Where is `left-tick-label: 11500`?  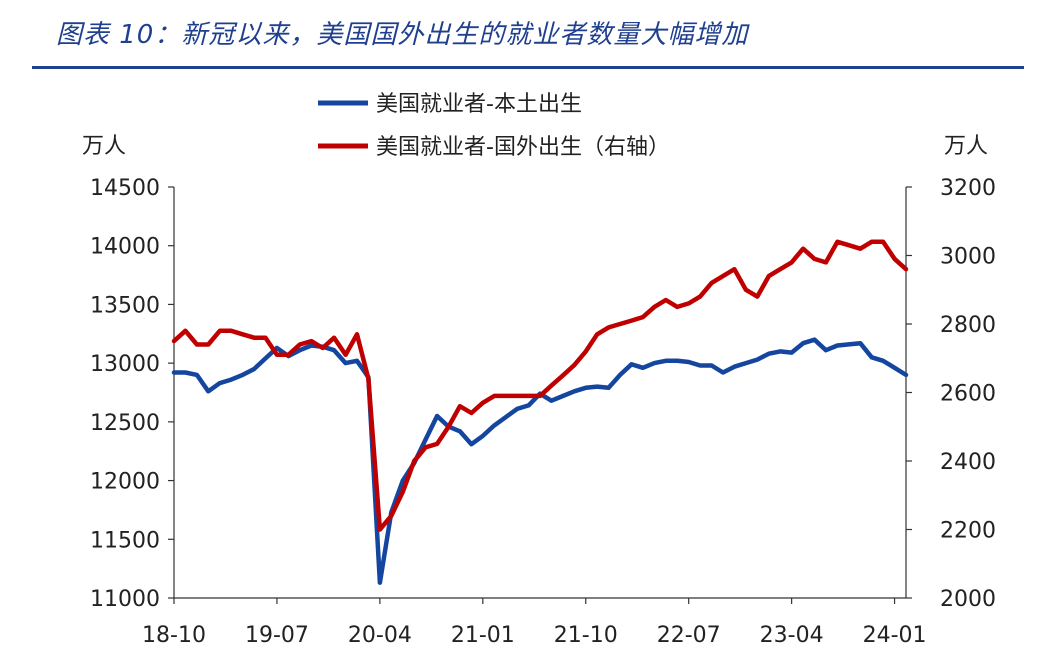
left-tick-label: 11500 is located at coordinates (125, 540).